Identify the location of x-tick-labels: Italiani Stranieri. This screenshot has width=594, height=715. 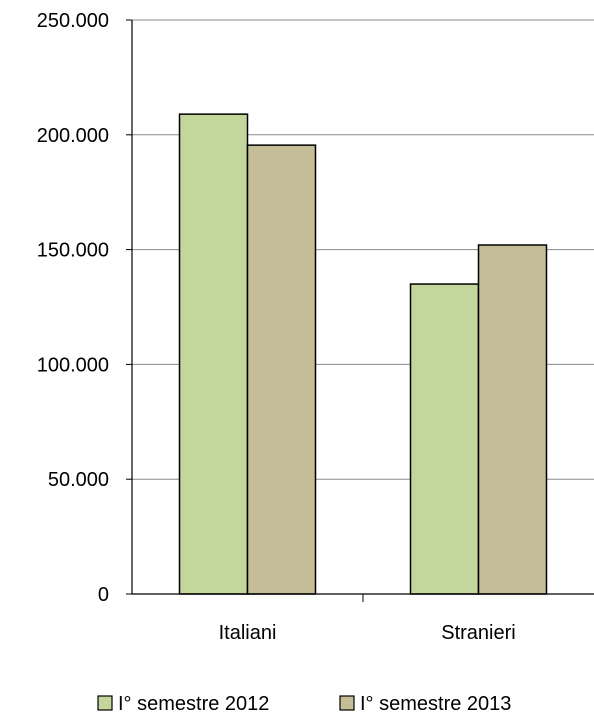
(367, 633).